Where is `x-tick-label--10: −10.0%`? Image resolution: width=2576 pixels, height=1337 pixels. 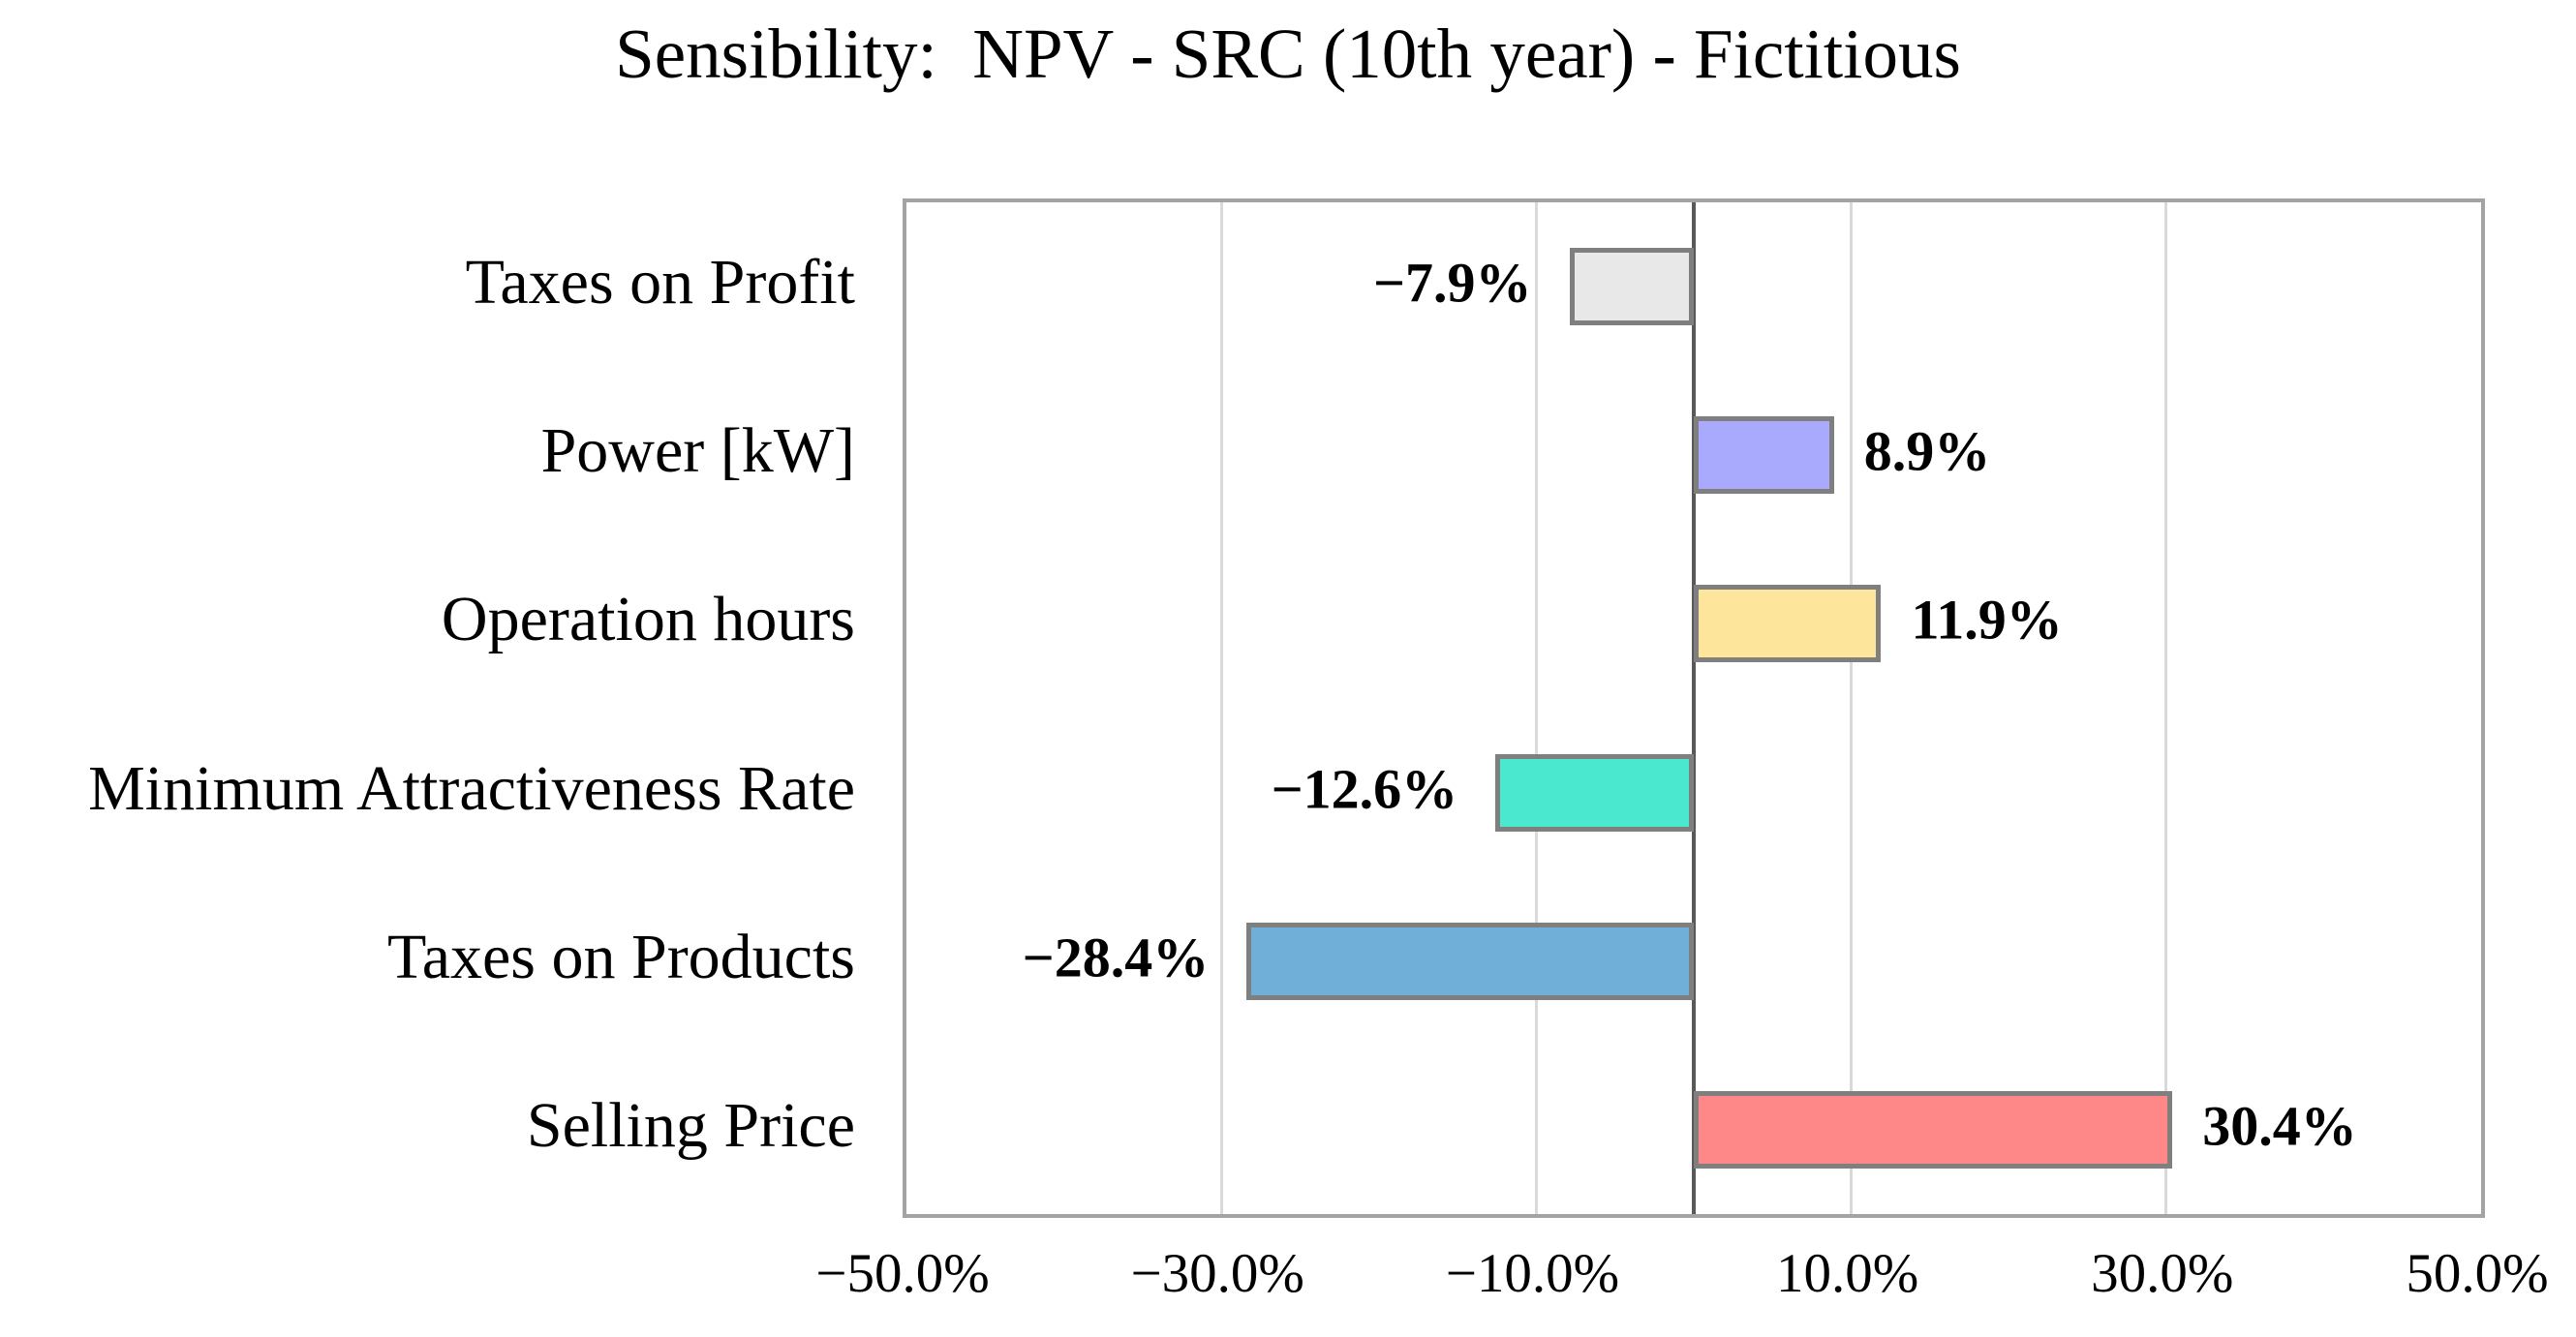 x-tick-label--10: −10.0% is located at coordinates (1532, 1274).